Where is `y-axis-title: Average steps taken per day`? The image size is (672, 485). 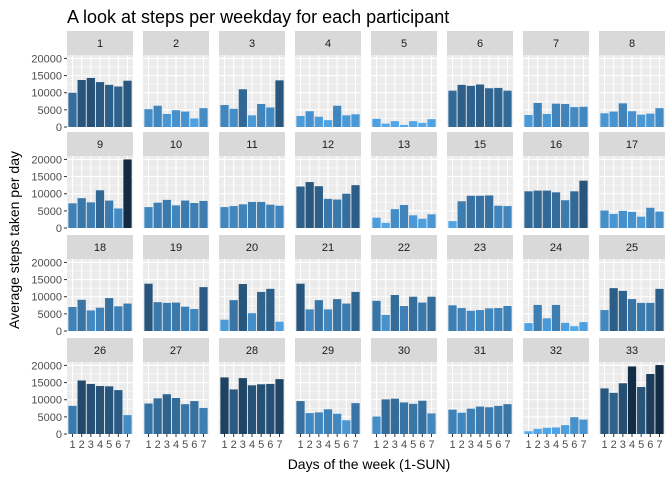 y-axis-title: Average steps taken per day is located at coordinates (14, 240).